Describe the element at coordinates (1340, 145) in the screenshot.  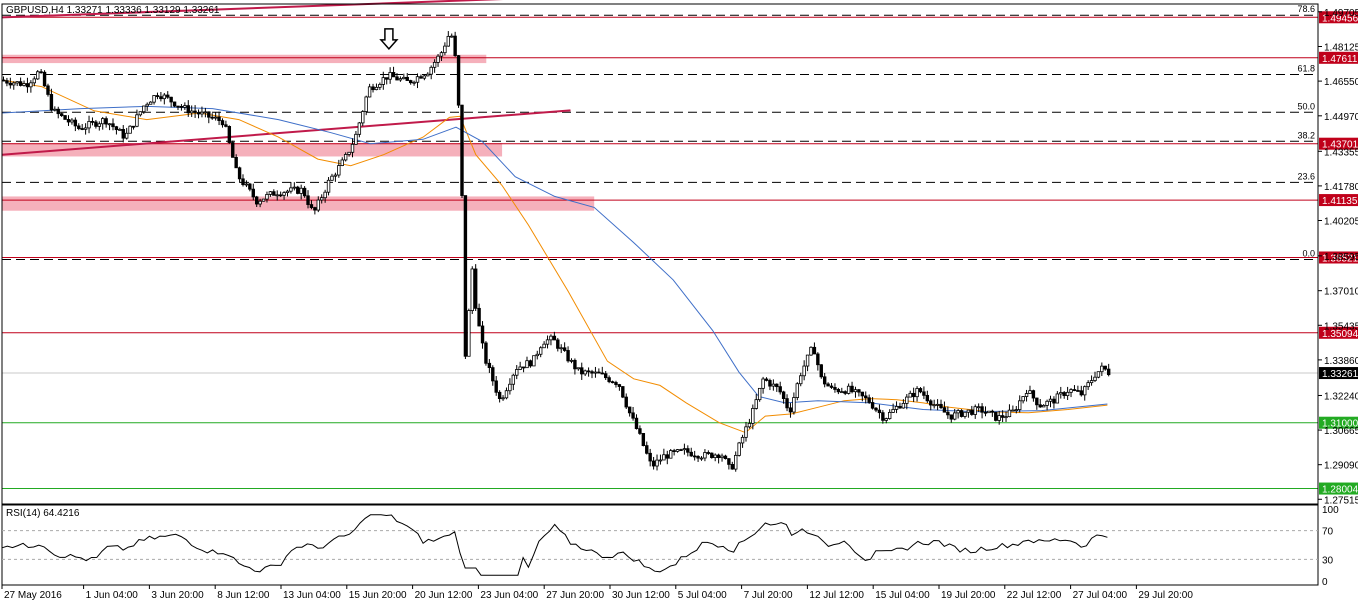
I see `level-tag-label: 1.43701` at that location.